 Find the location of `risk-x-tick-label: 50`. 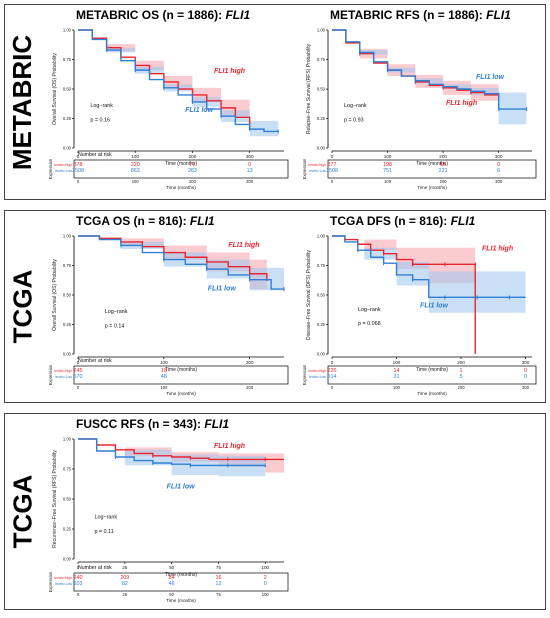

risk-x-tick-label: 50 is located at coordinates (171, 594).